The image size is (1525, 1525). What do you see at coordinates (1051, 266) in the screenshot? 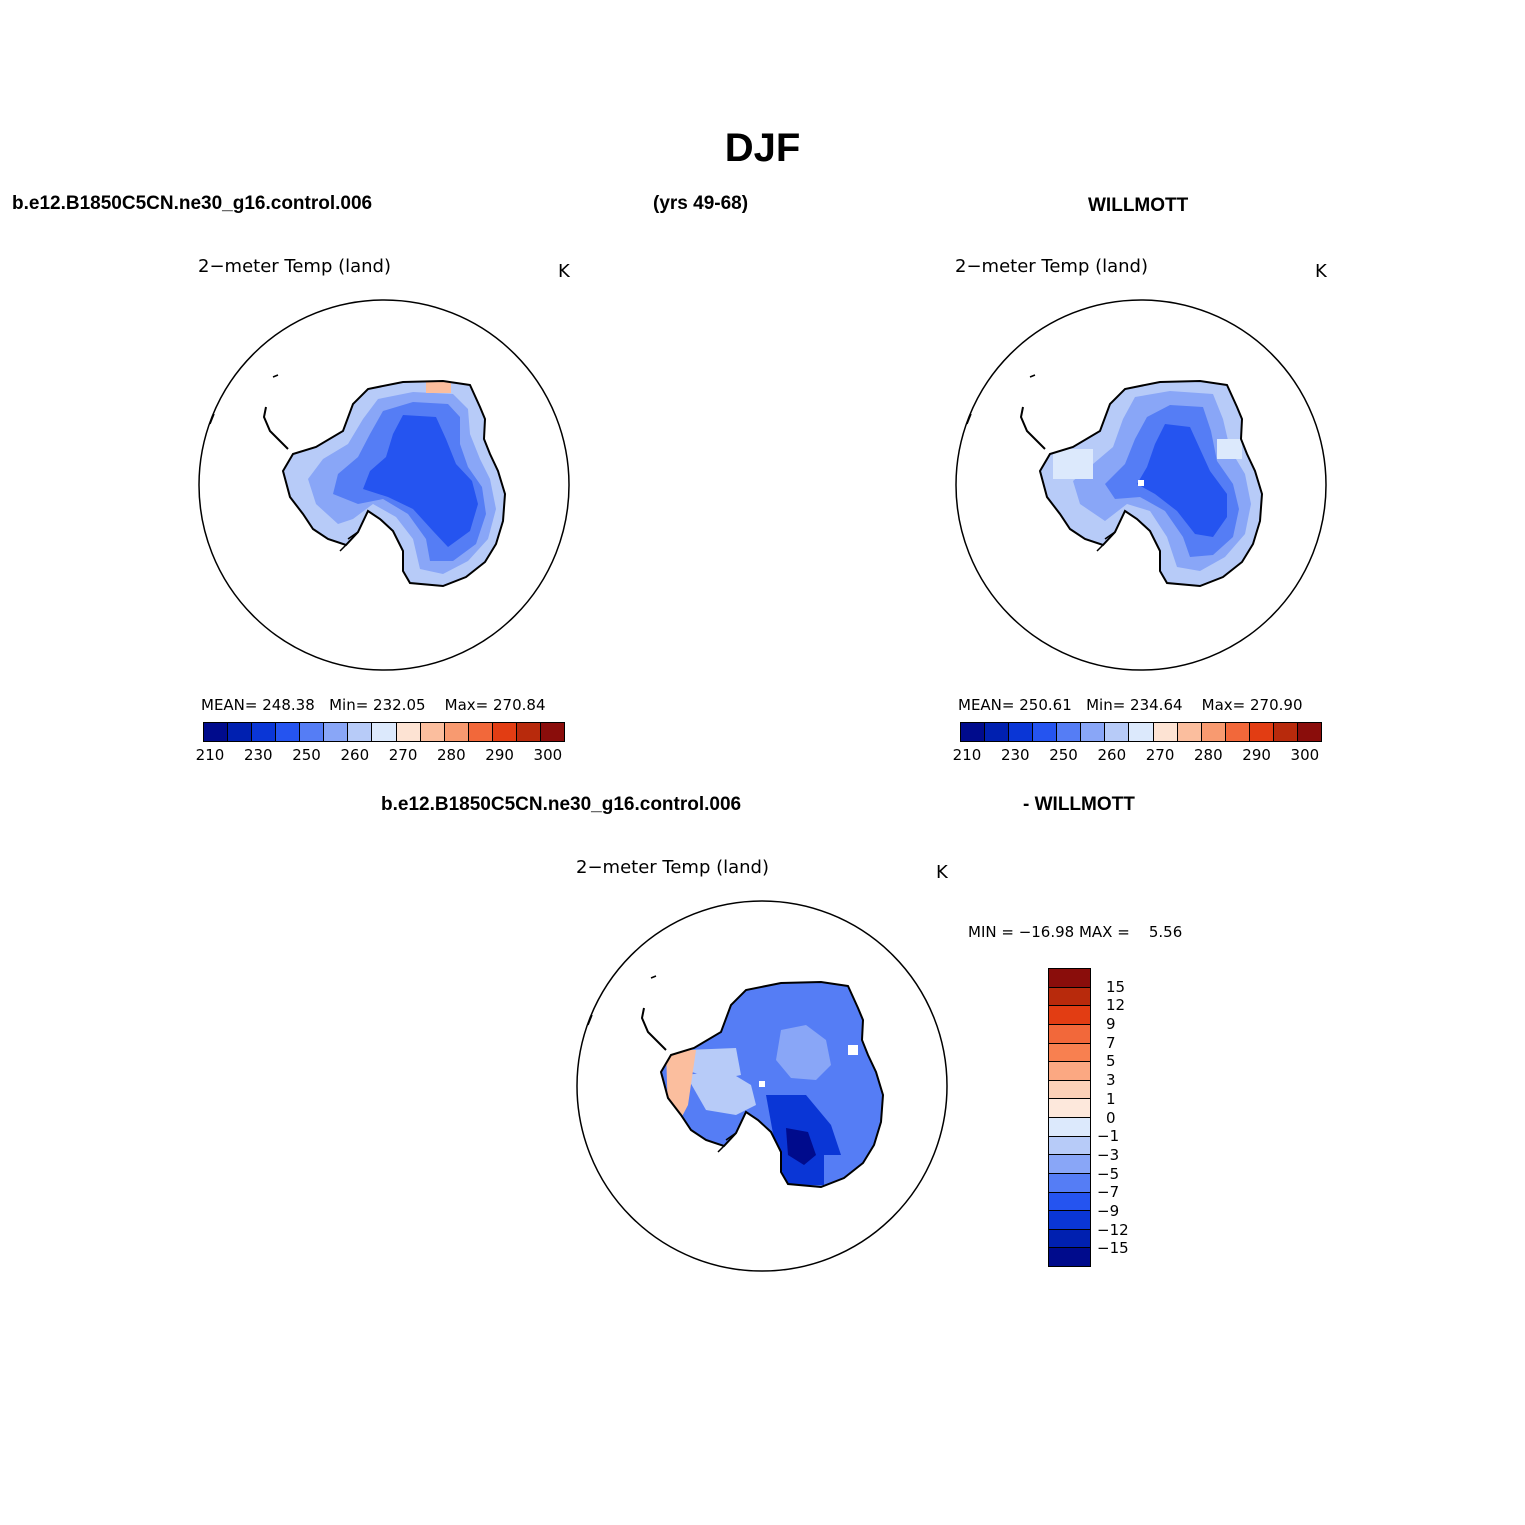
I see `obs-field-label: 2−meter Temp (land)` at bounding box center [1051, 266].